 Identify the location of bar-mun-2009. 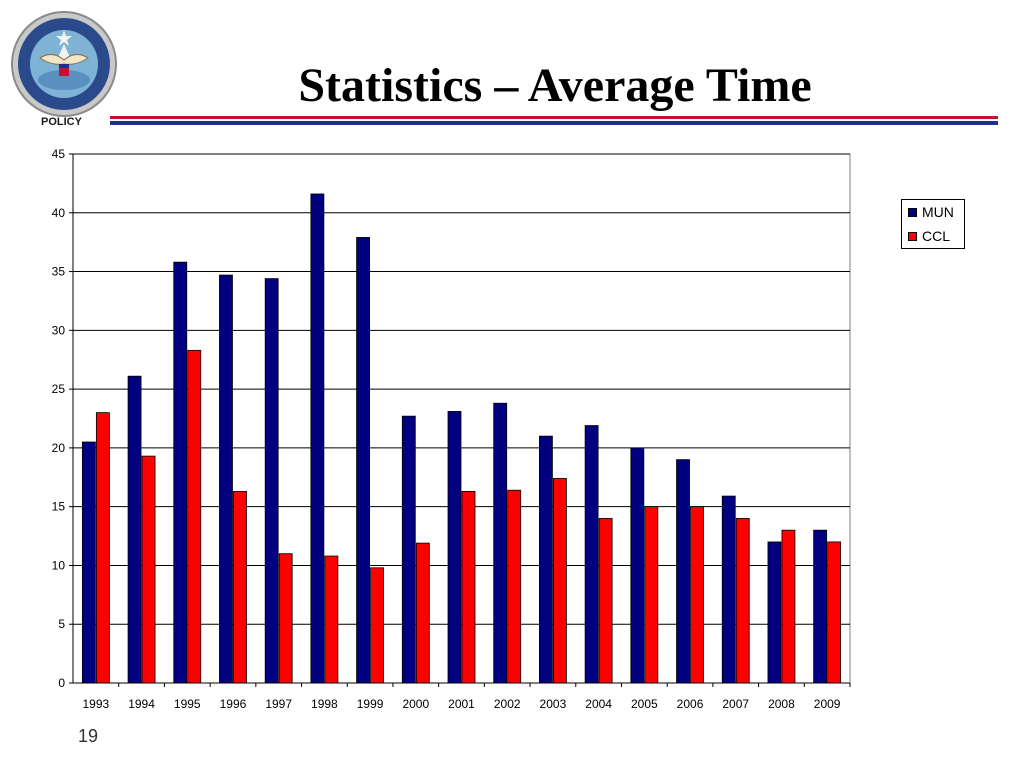
(820, 606).